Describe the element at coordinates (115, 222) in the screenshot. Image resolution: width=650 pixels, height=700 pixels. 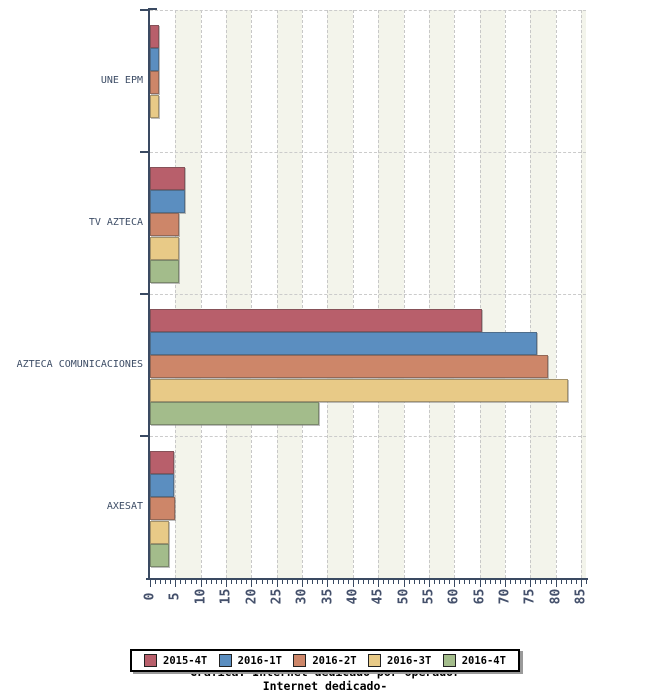
I see `category-label: TV AZTECA` at that location.